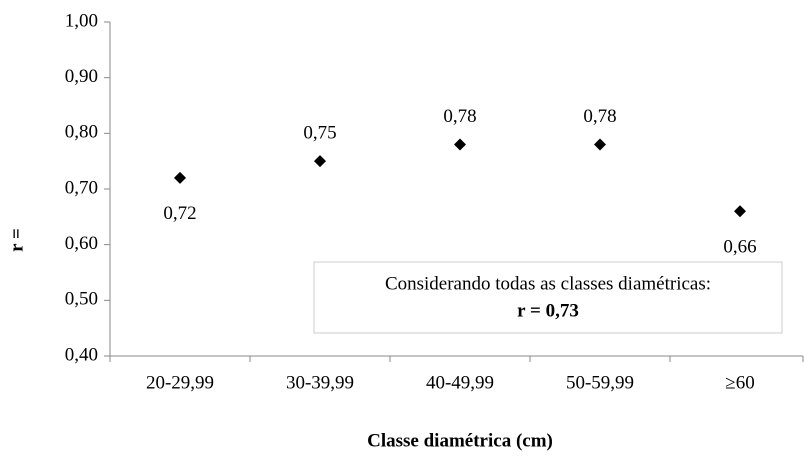  What do you see at coordinates (81, 187) in the screenshot?
I see `y-tick-label: 0,70` at bounding box center [81, 187].